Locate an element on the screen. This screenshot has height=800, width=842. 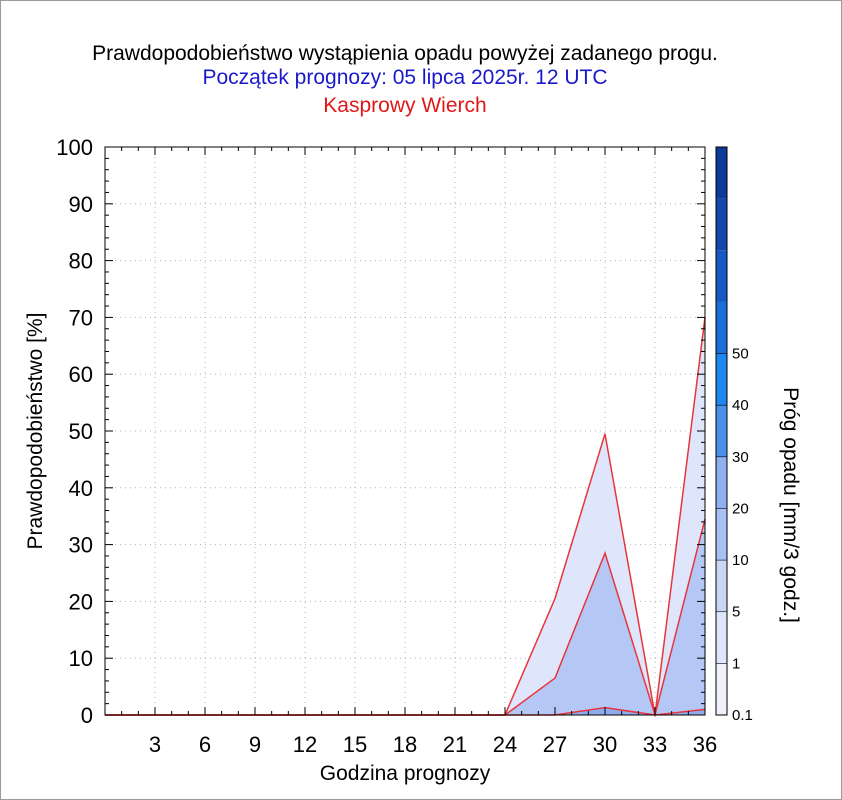
colorbar-tick-label: 20 is located at coordinates (740, 508).